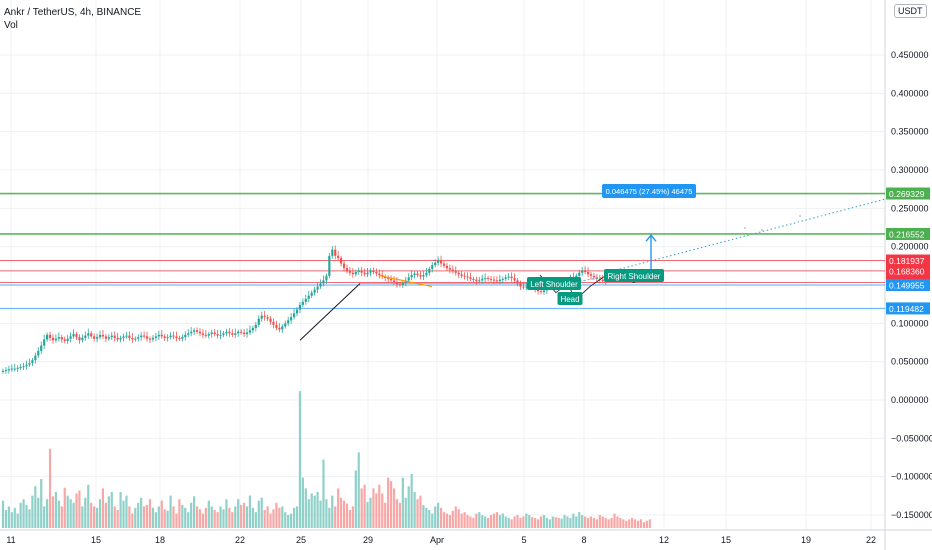 The width and height of the screenshot is (932, 550). What do you see at coordinates (368, 540) in the screenshot?
I see `time-tick-label: 29` at bounding box center [368, 540].